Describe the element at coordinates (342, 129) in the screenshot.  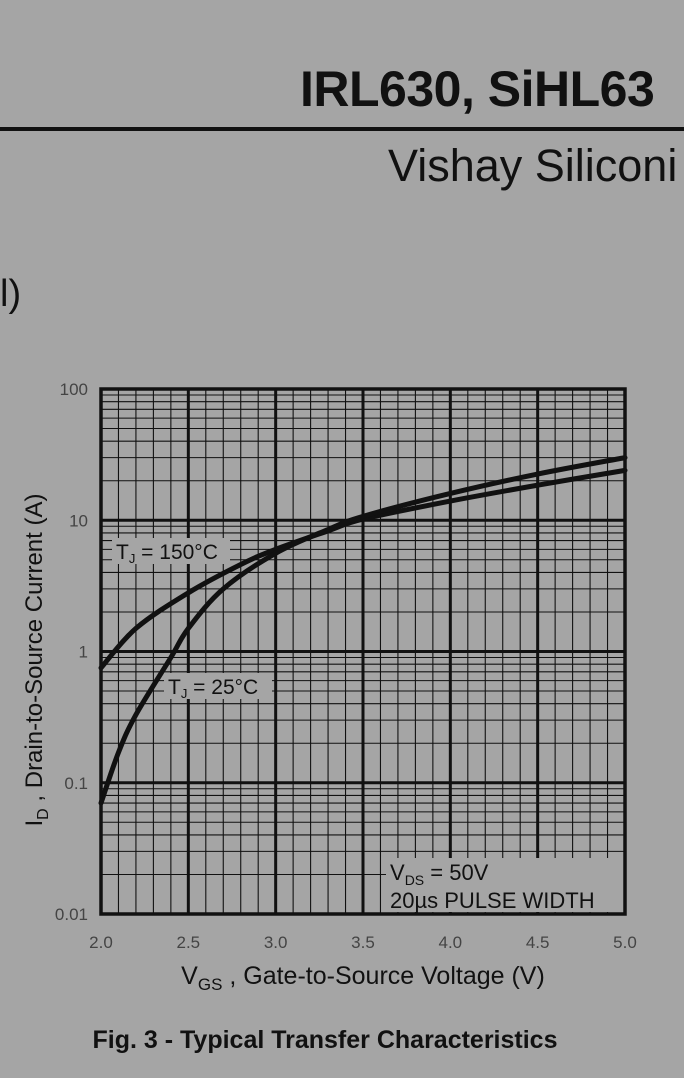
I see `header-rule` at that location.